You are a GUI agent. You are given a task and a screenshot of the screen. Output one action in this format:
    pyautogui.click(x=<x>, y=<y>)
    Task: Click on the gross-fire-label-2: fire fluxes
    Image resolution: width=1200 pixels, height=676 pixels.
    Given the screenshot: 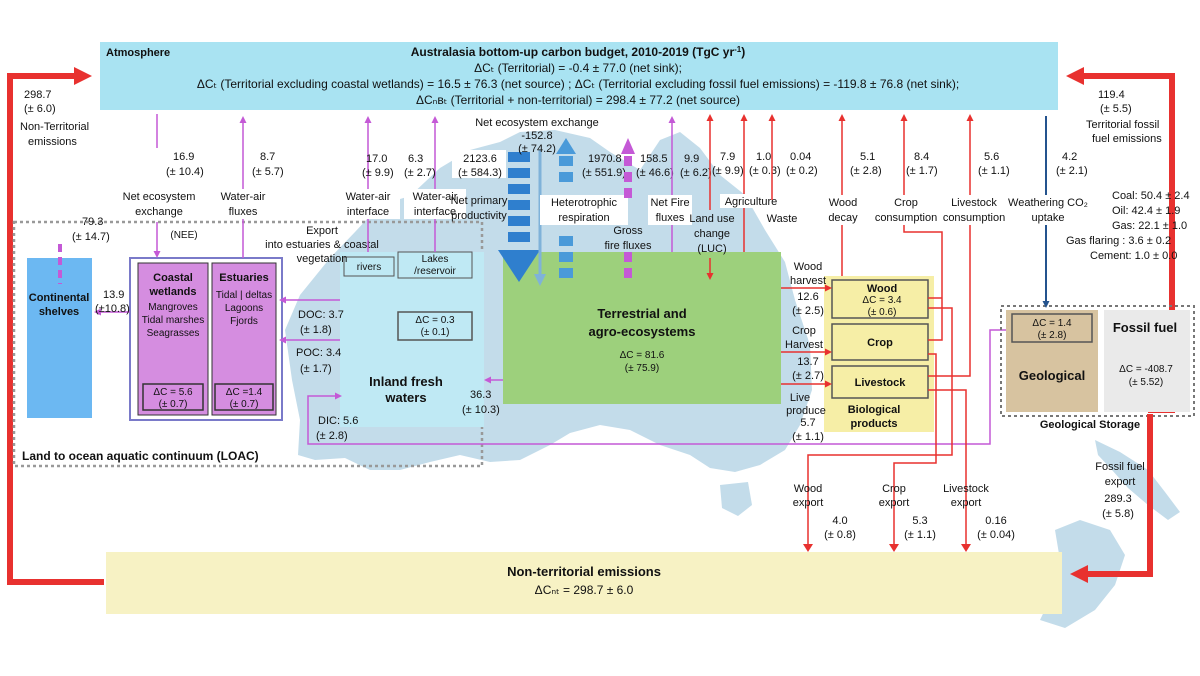 What is the action you would take?
    pyautogui.click(x=628, y=246)
    